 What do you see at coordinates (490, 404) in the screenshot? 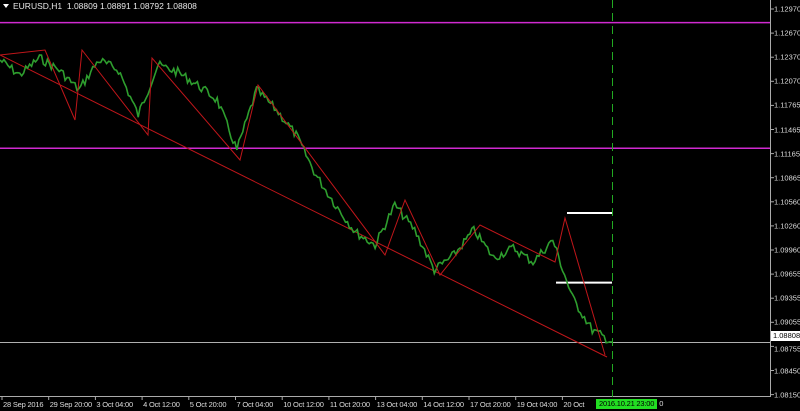
I see `time-label: 17 Oct 20:00` at bounding box center [490, 404].